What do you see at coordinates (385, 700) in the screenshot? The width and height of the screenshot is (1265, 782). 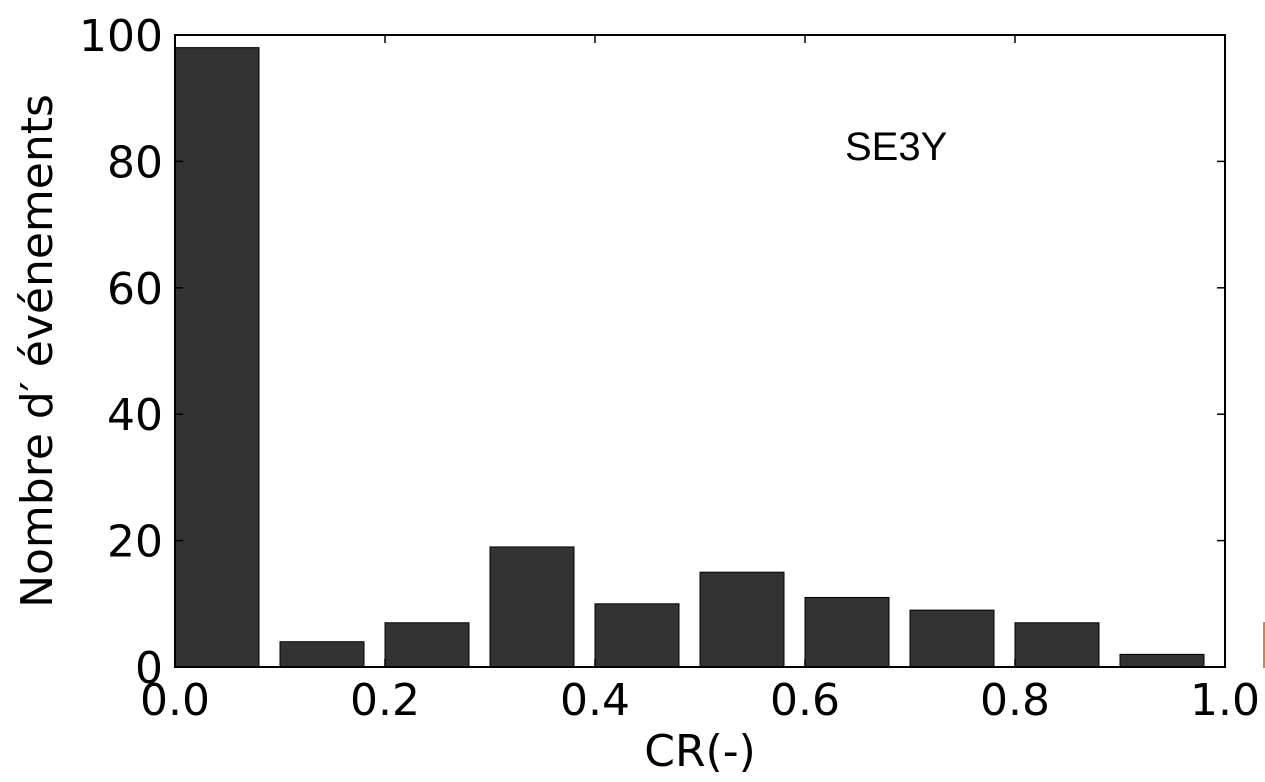 I see `x-tick-label-1: 0.2` at bounding box center [385, 700].